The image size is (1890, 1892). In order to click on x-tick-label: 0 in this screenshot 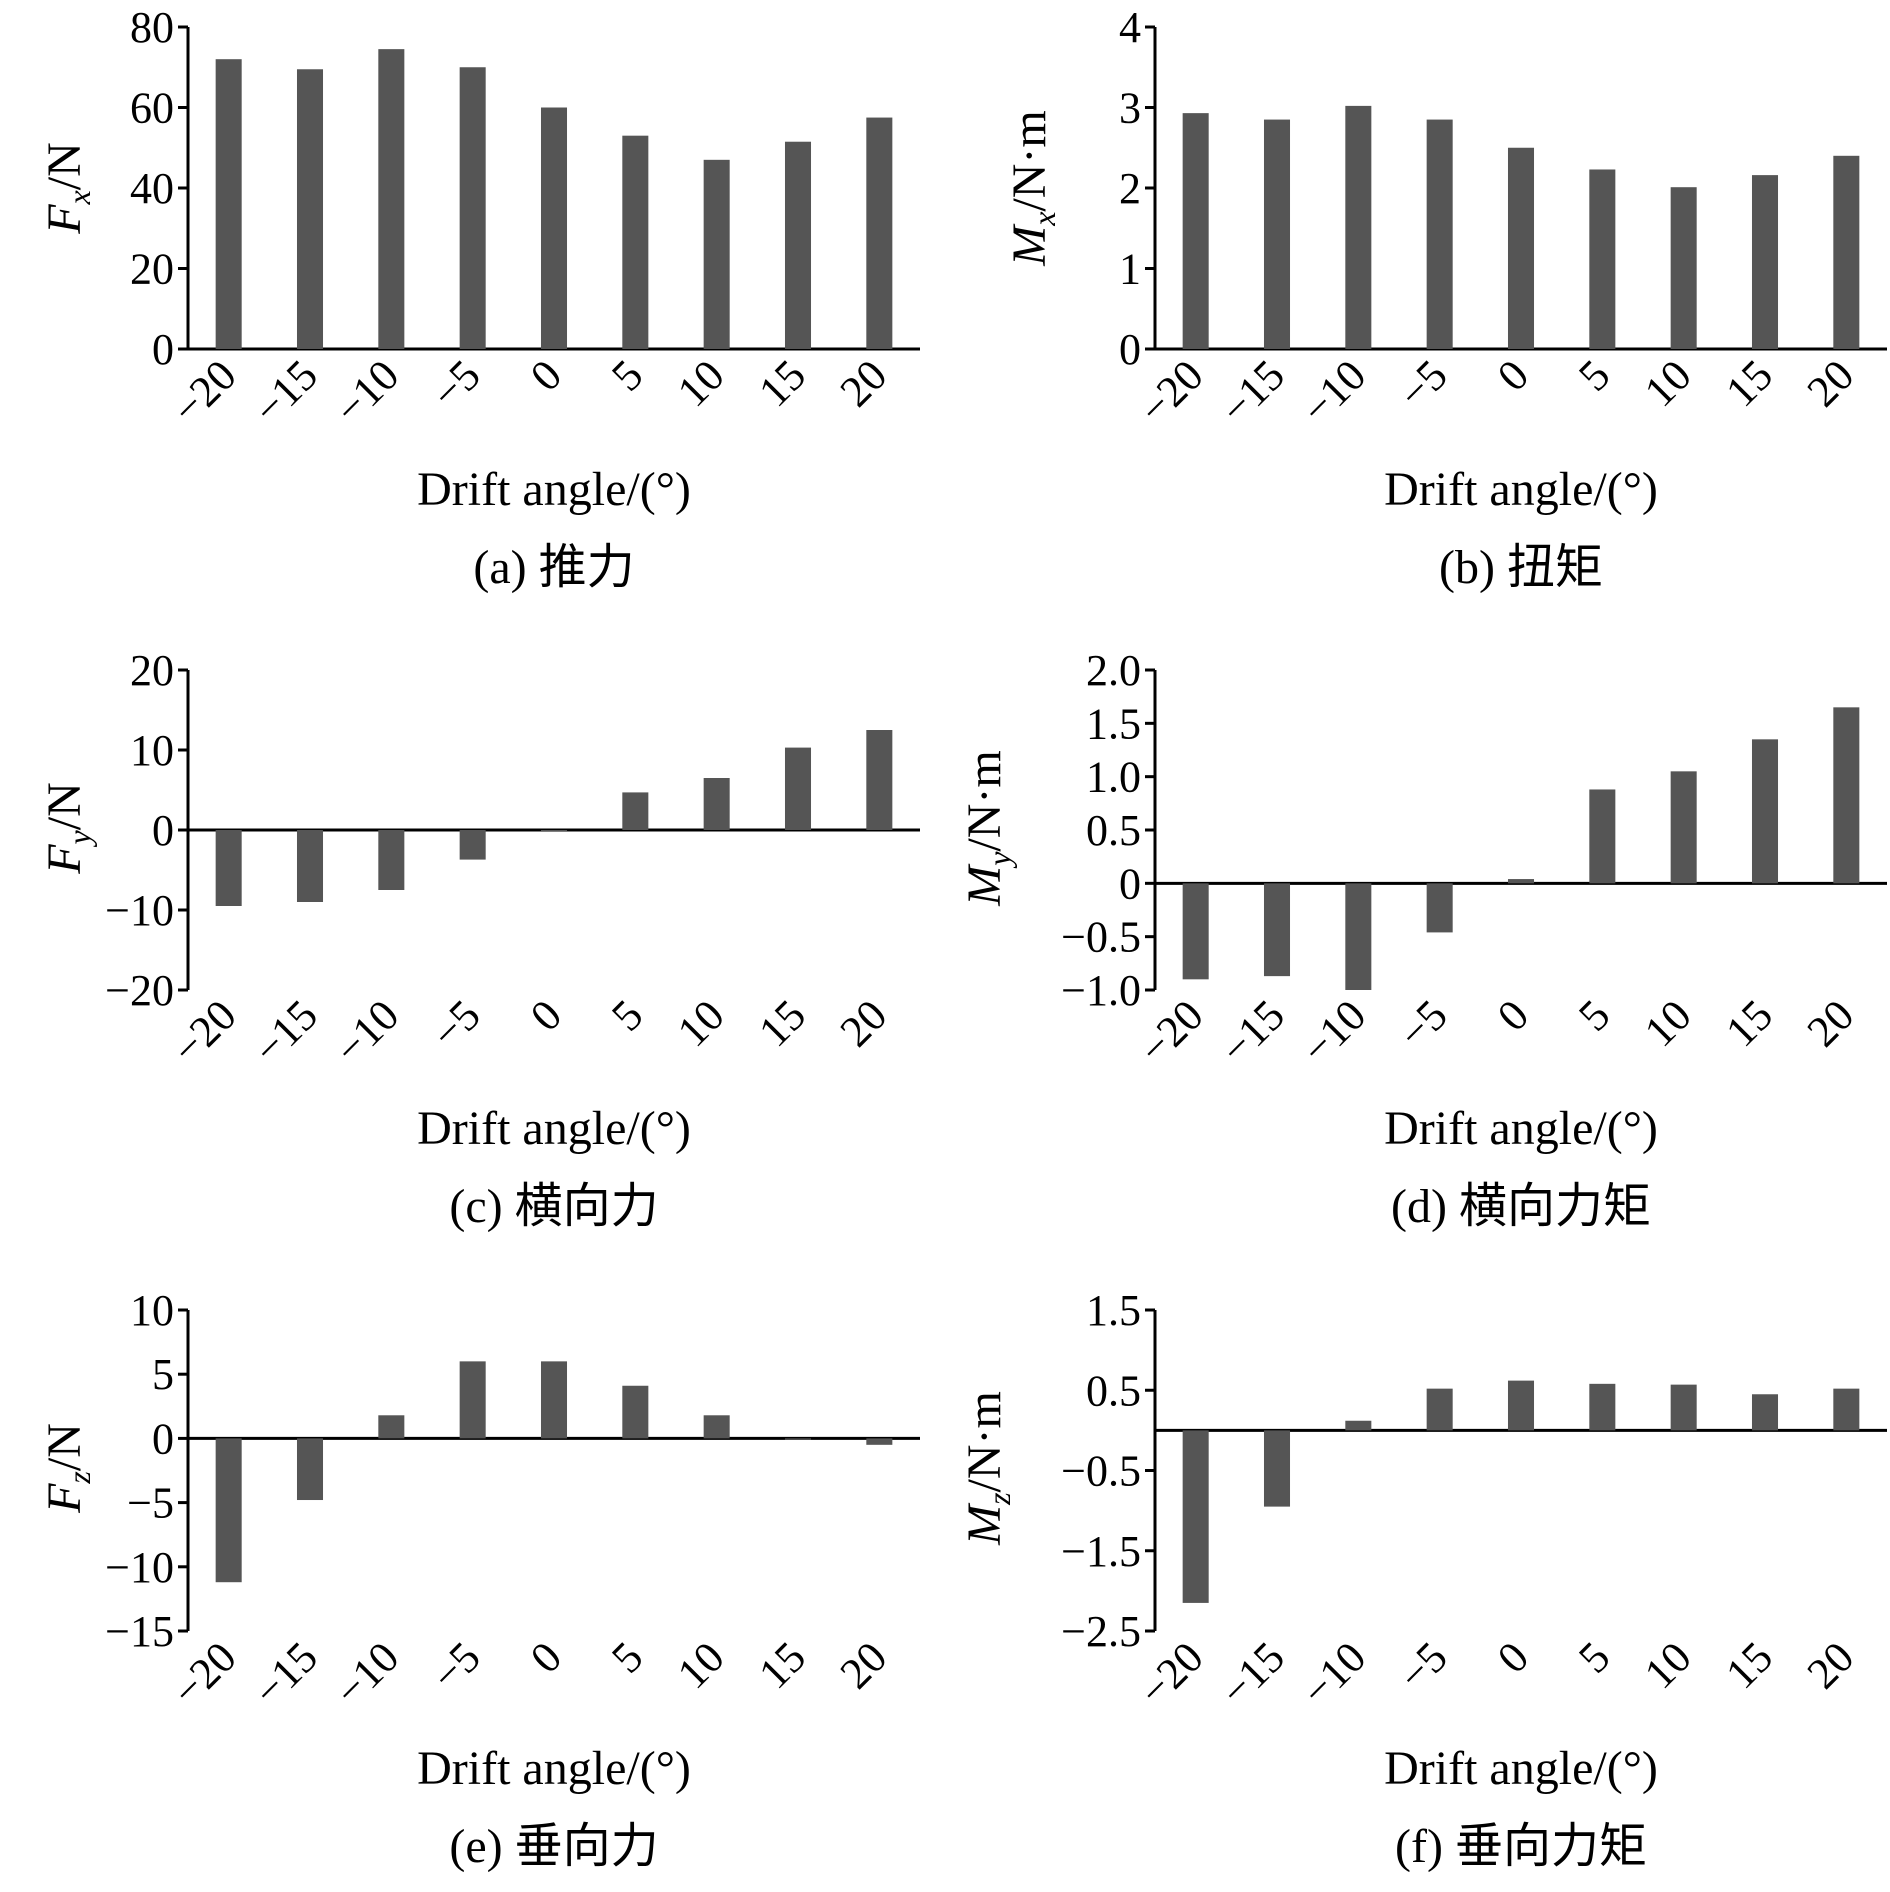, I will do `click(546, 375)`.